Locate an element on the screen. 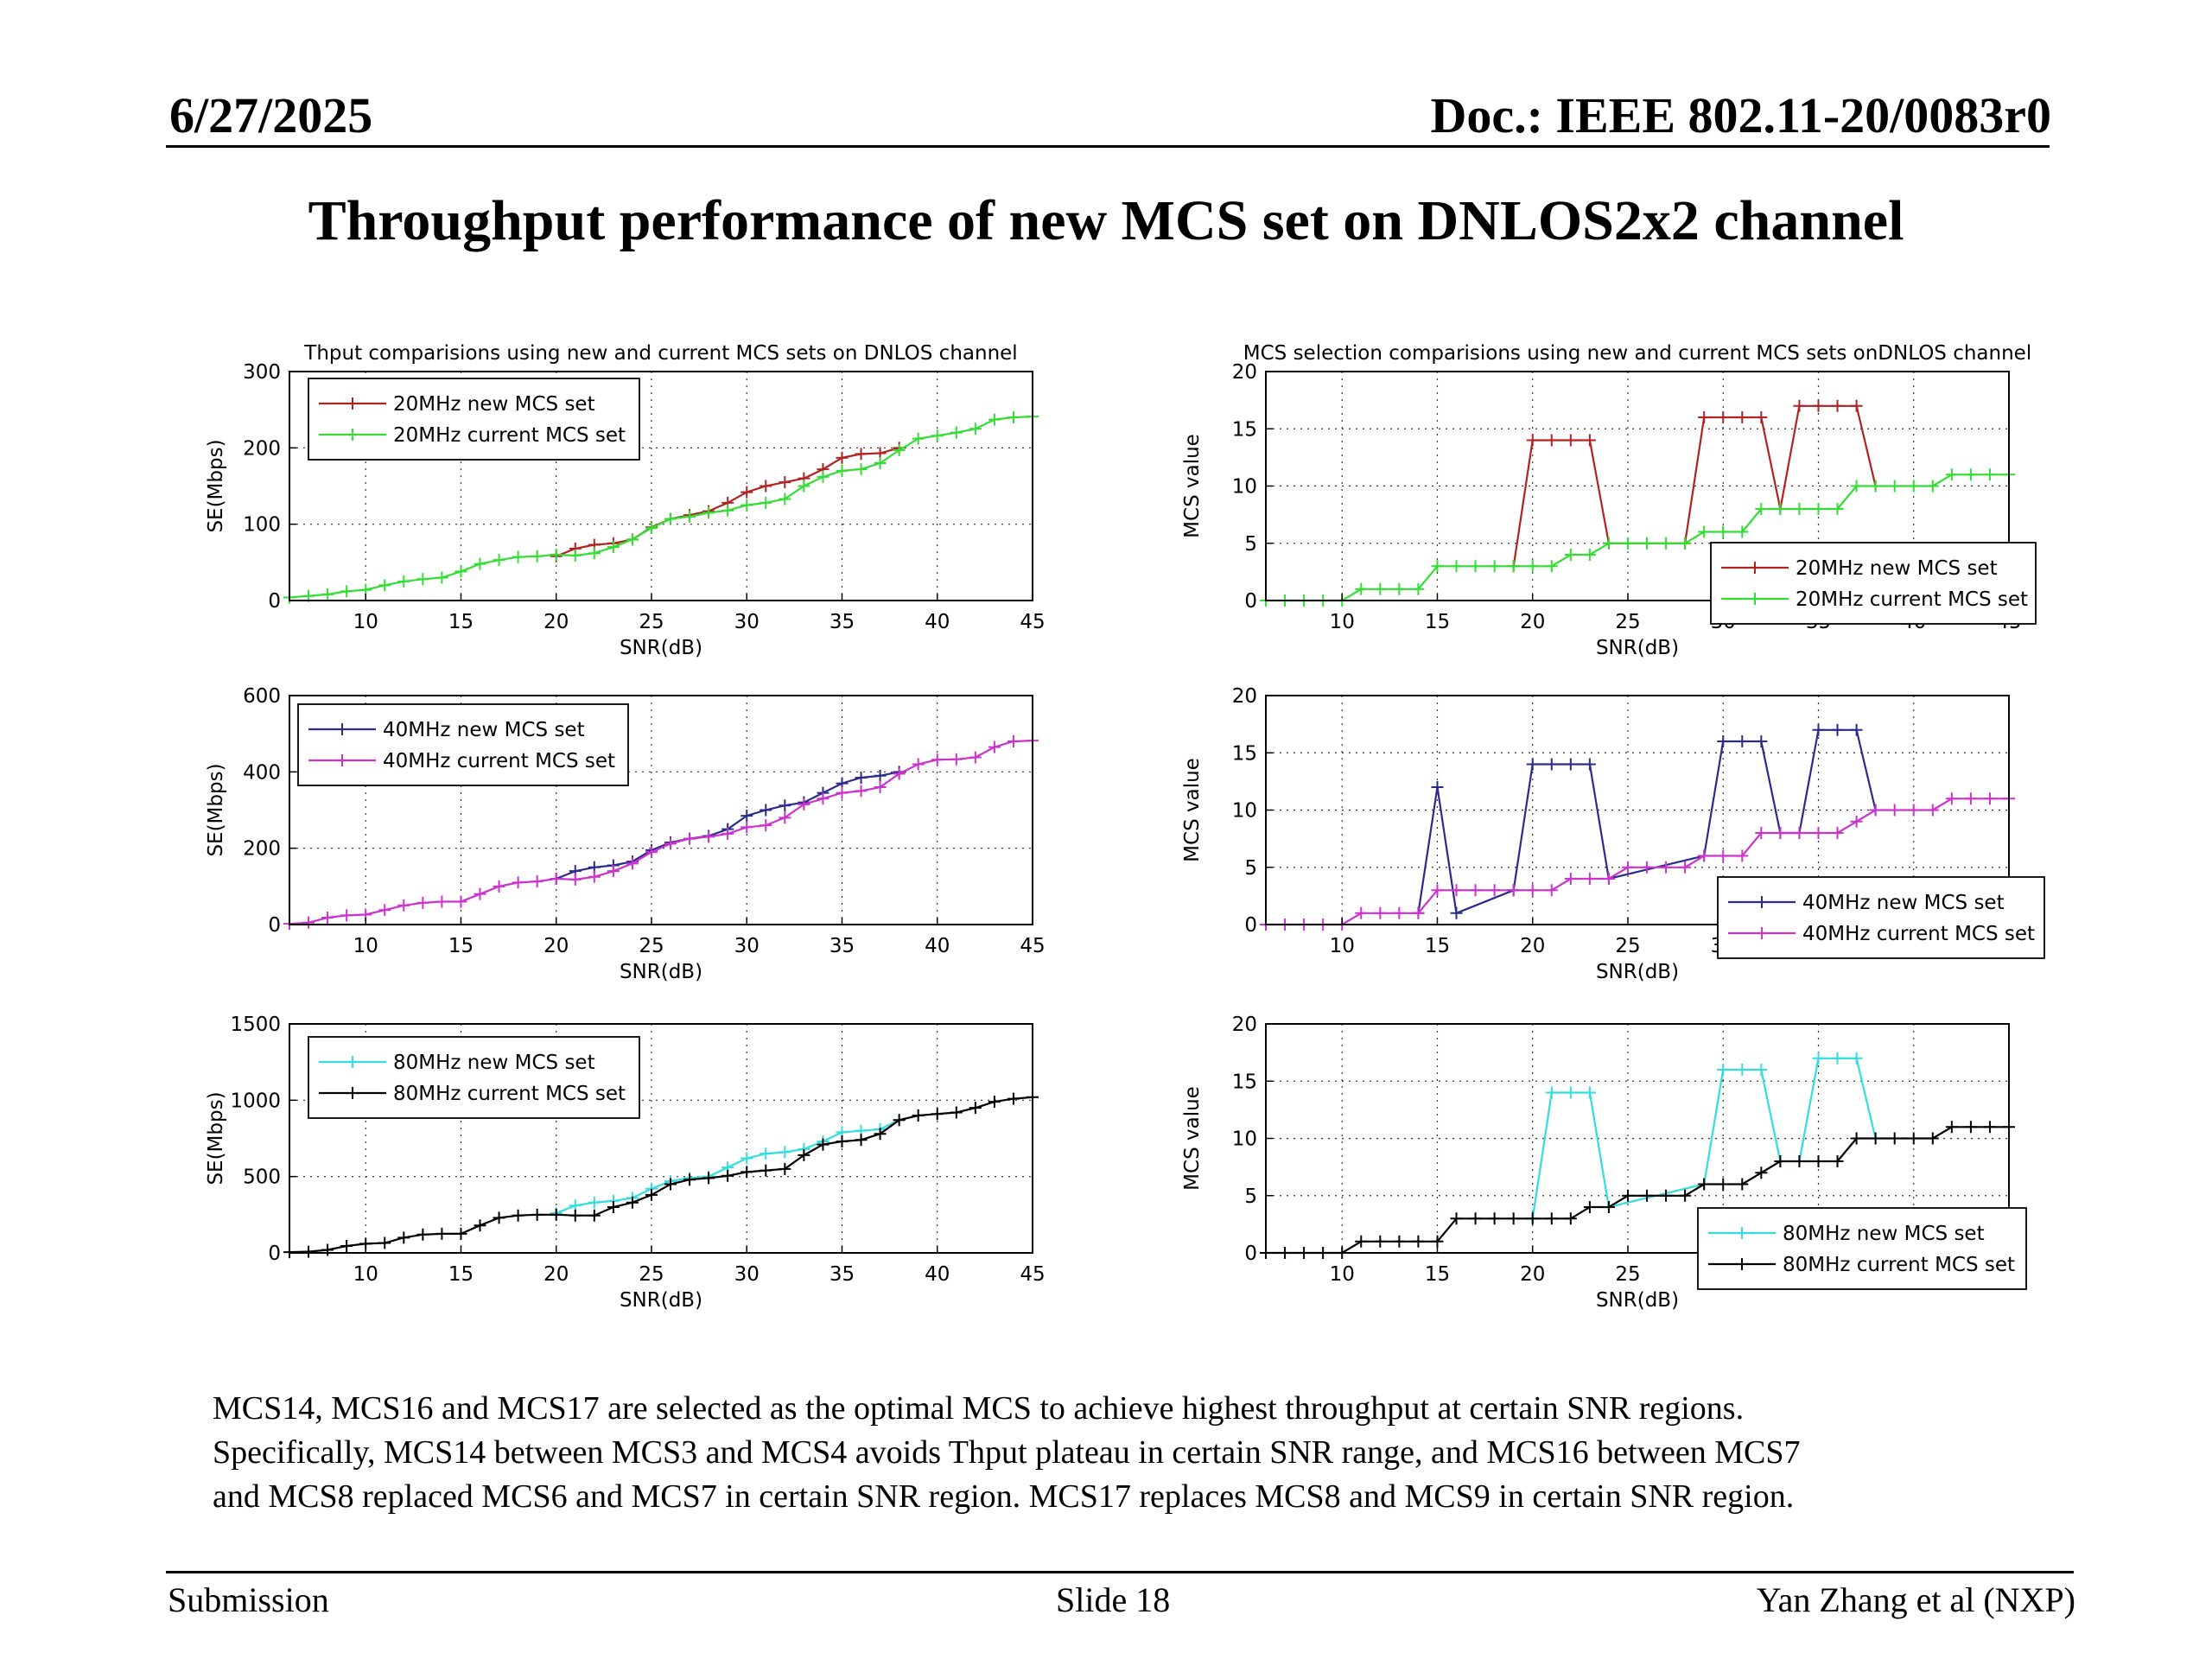  thput-40-axes-box is located at coordinates (661, 810).